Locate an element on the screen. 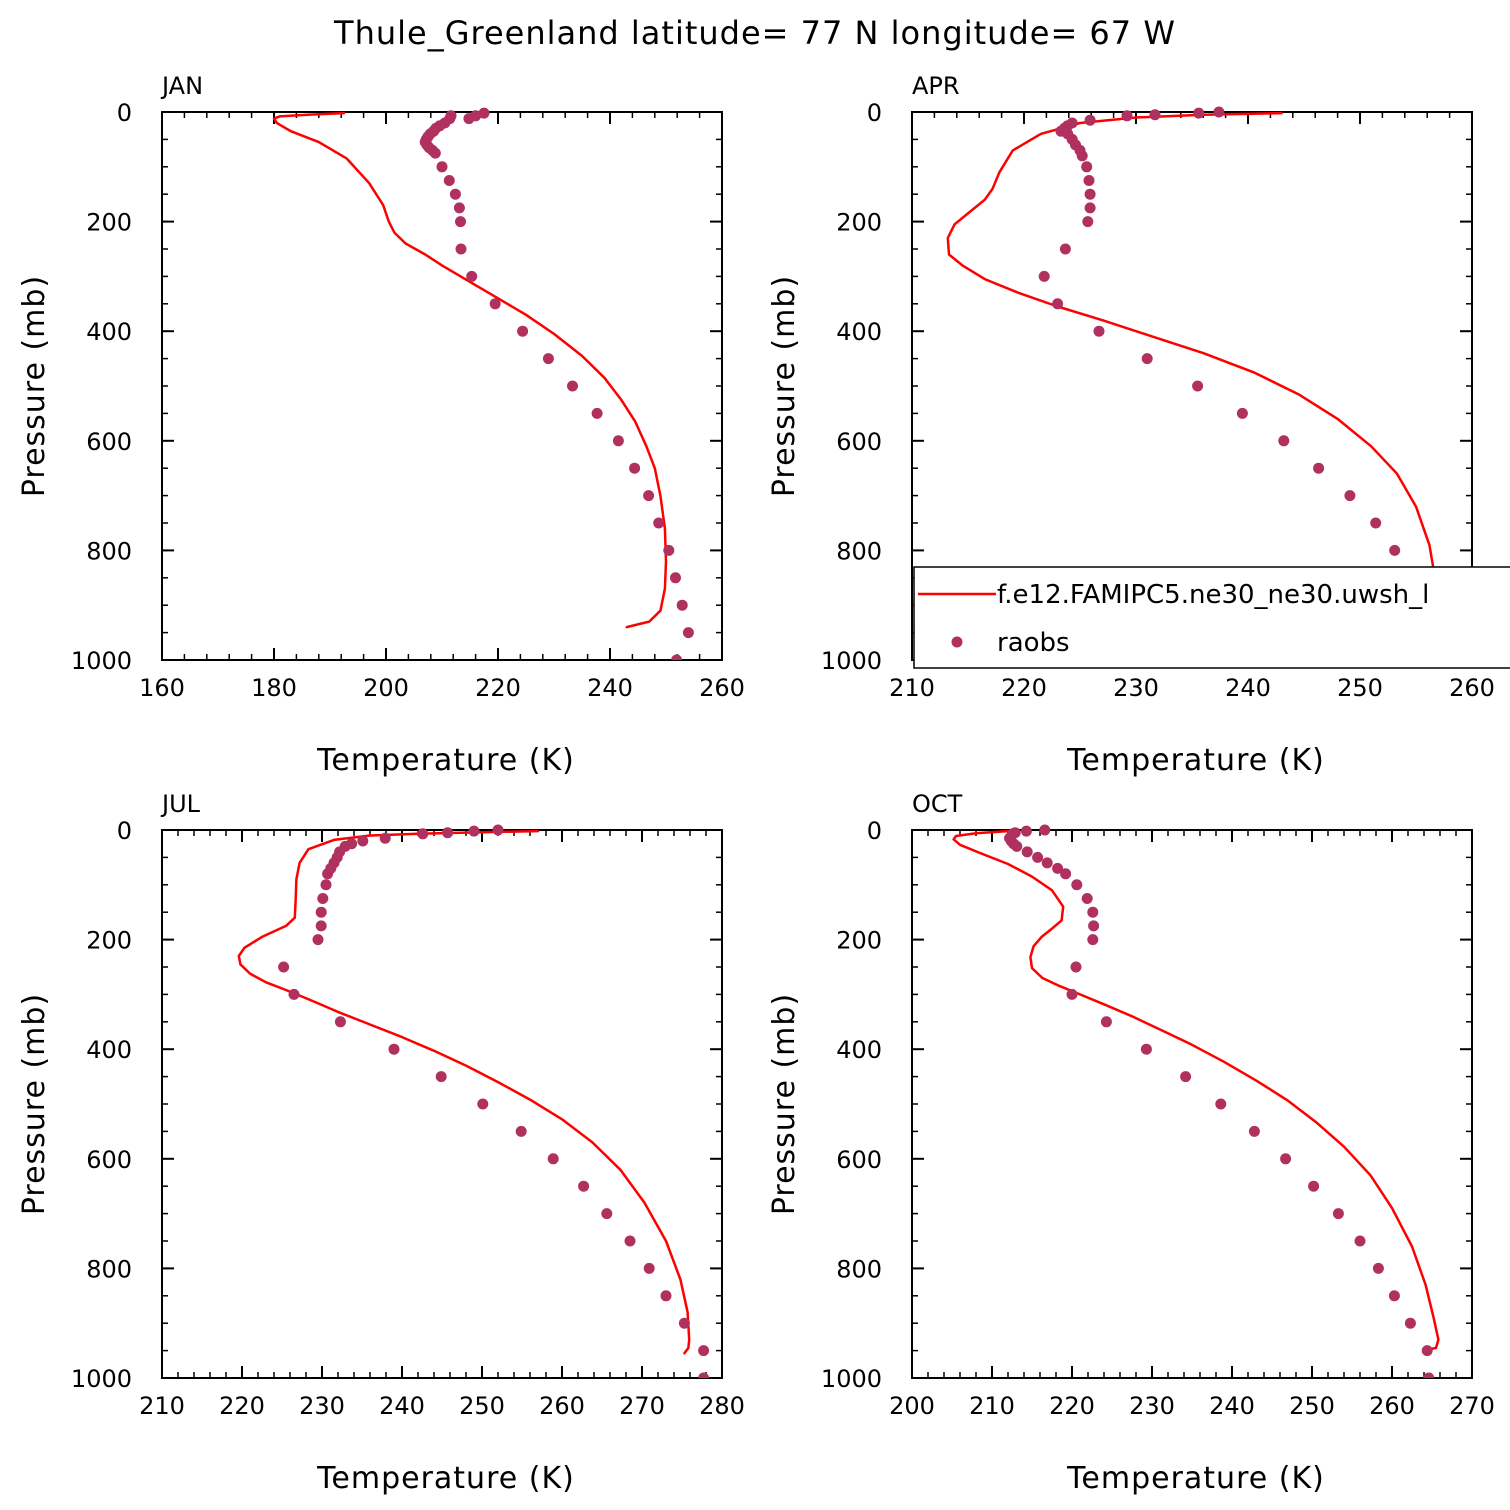 The height and width of the screenshot is (1510, 1510). legend-model-label: f.e12.FAMIPC5.ne30_ne30.uwsh_l is located at coordinates (1213, 595).